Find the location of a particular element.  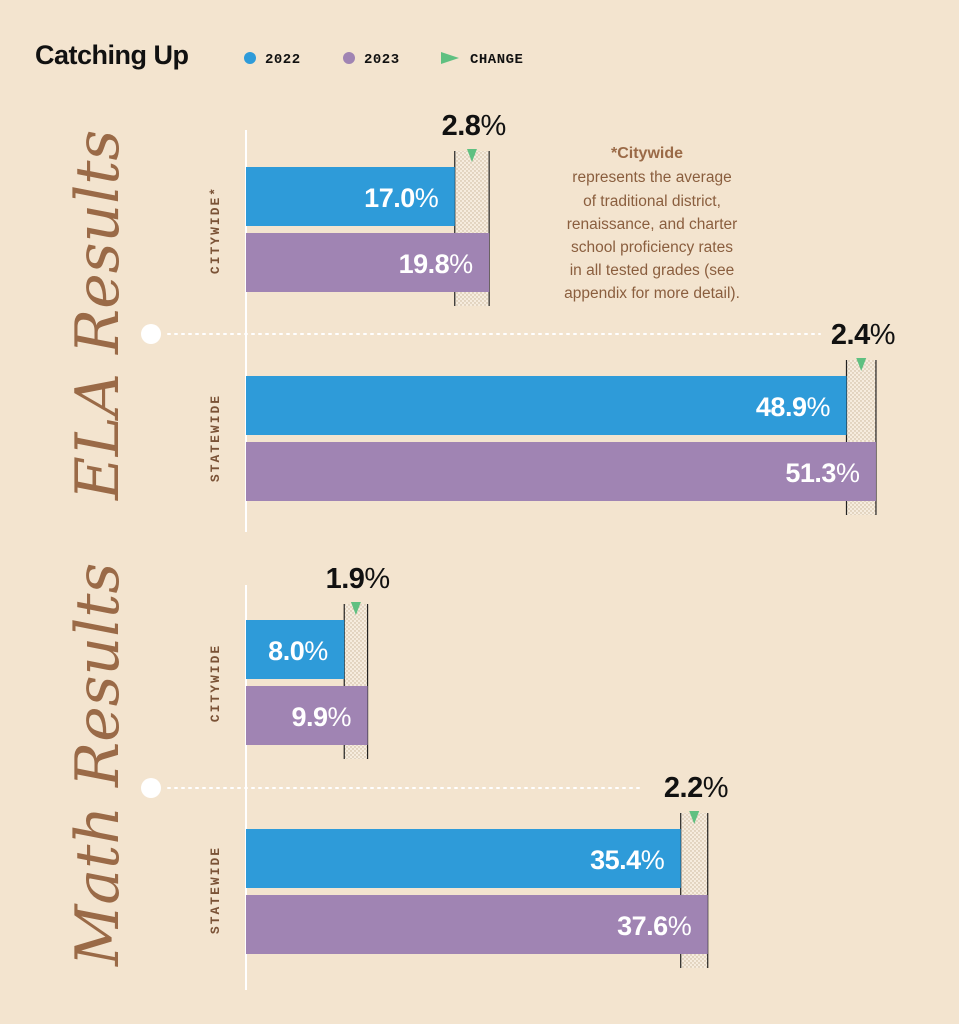

change-value: 2.2% is located at coordinates (696, 788).